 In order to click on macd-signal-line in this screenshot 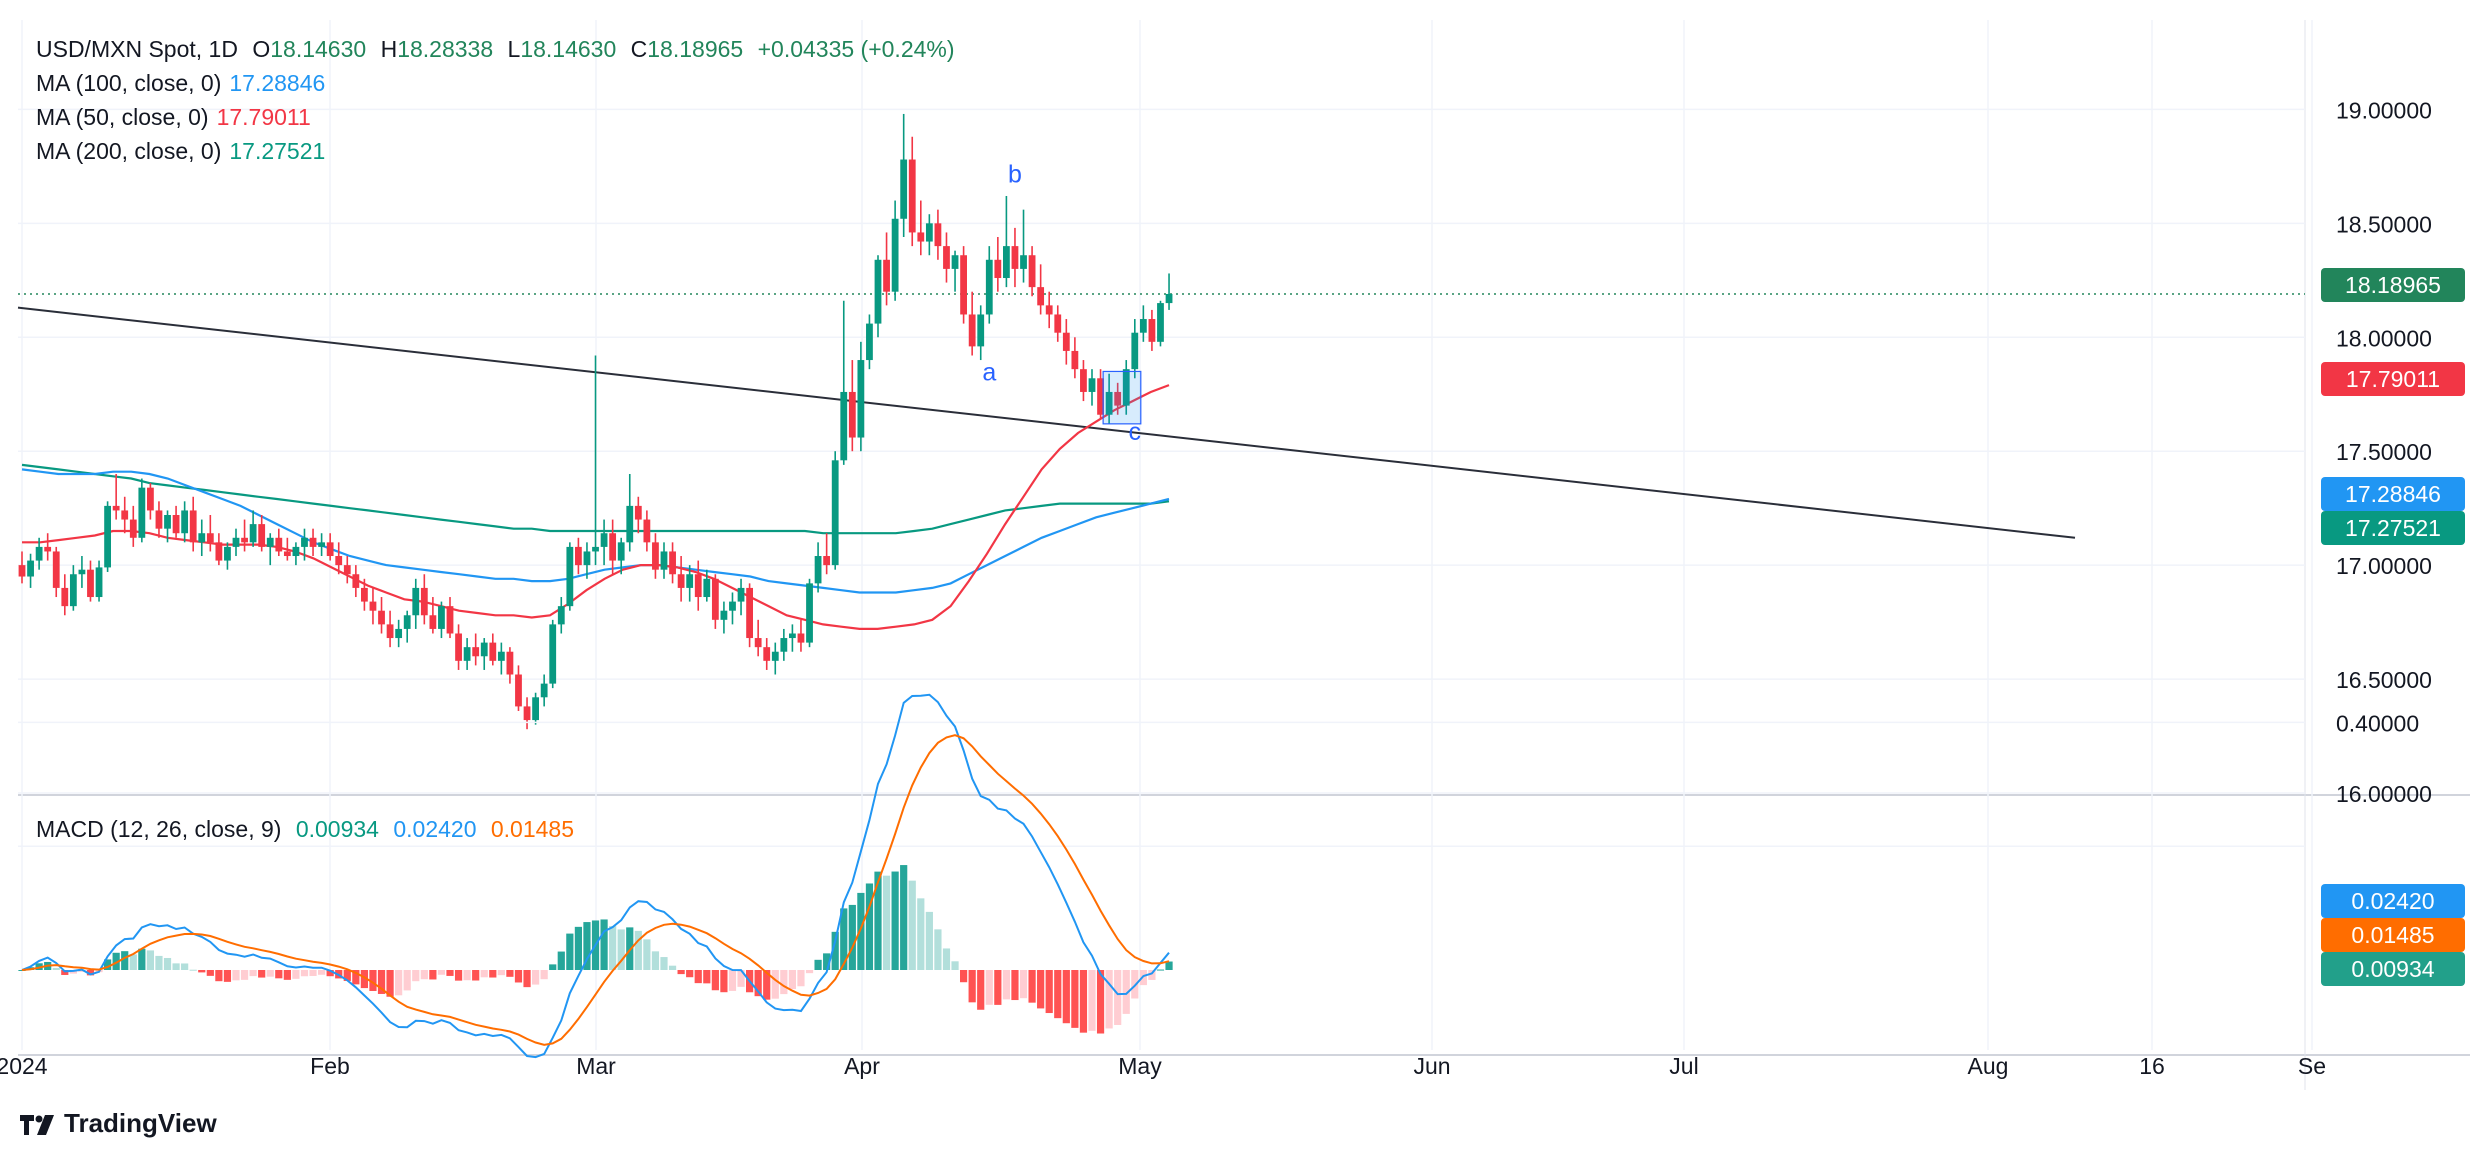, I will do `click(595, 890)`.